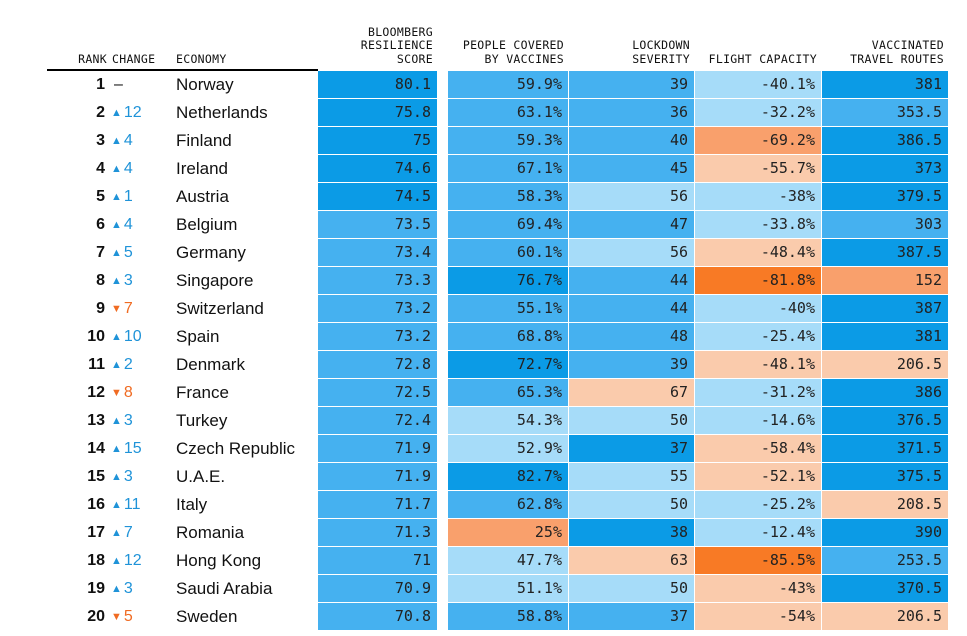 This screenshot has height=636, width=967. What do you see at coordinates (134, 58) in the screenshot?
I see `header-change: CHANGE` at bounding box center [134, 58].